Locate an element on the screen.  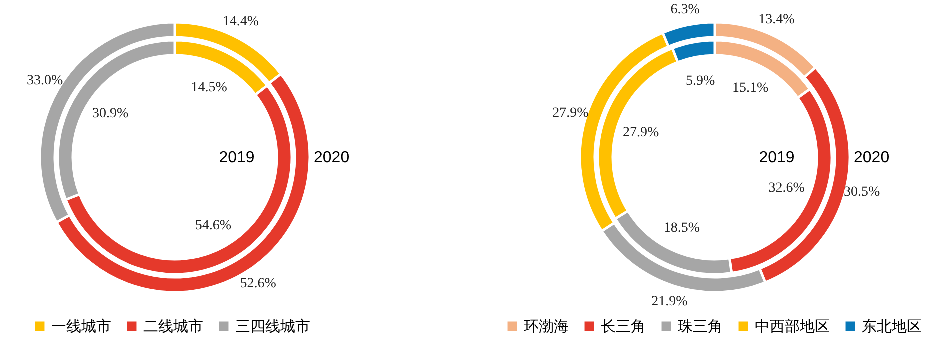
data-label: 14.5% is located at coordinates (209, 88).